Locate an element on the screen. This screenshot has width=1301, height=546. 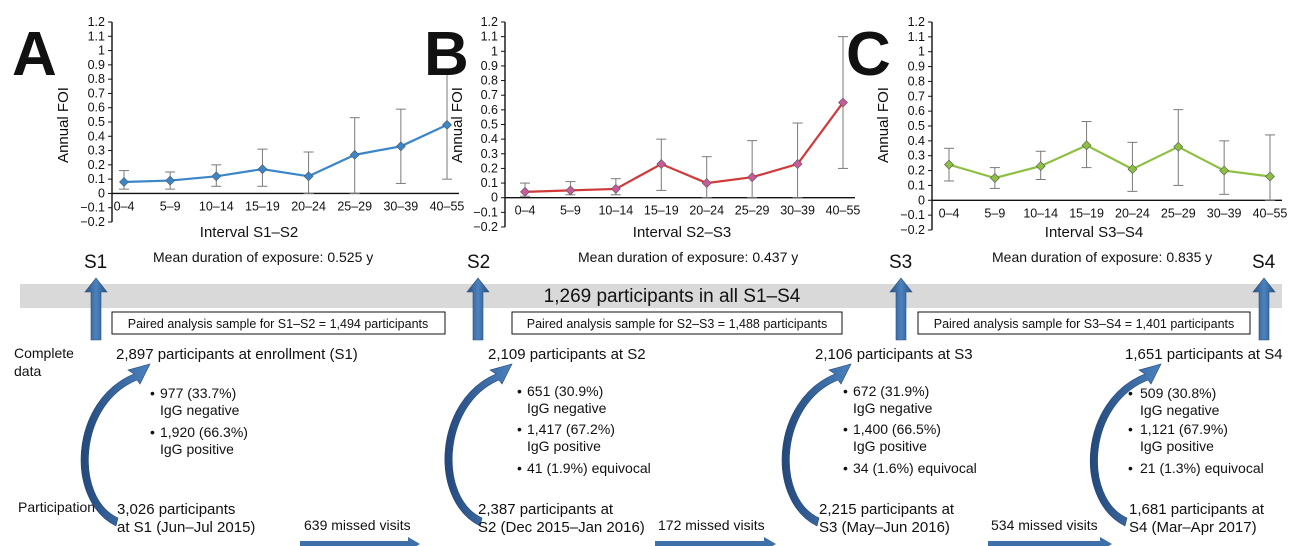
participation-s4-line1: 1,681 participants at is located at coordinates (1197, 509).